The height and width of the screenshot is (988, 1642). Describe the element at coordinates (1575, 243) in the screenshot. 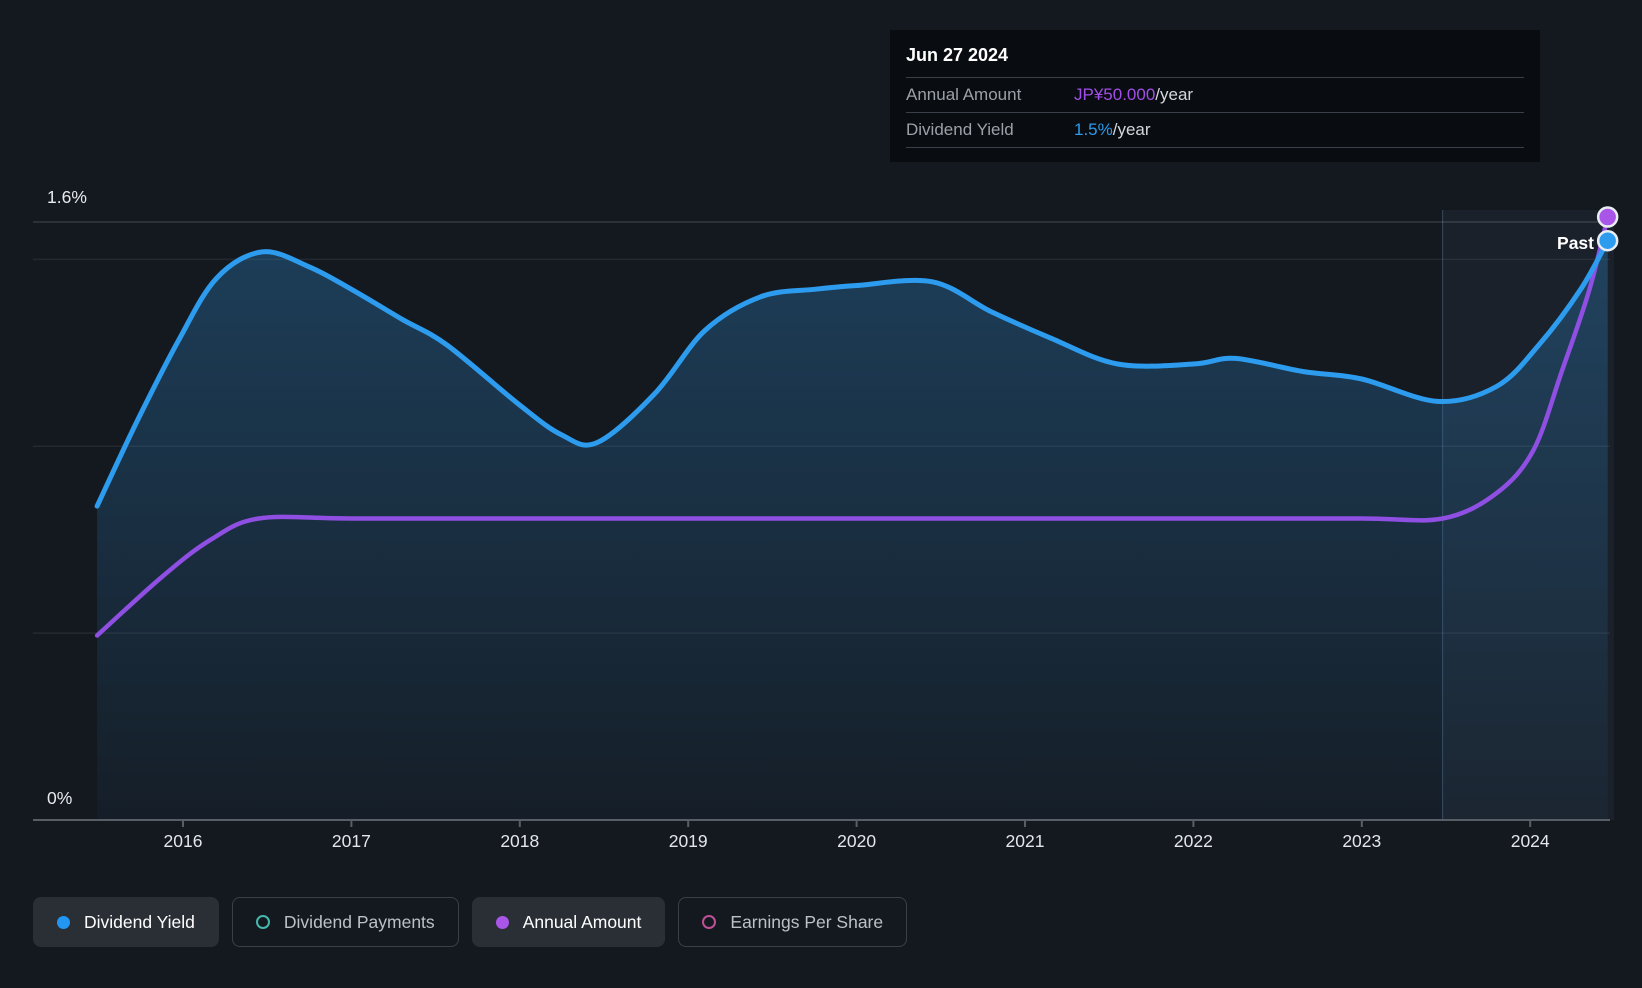

I see `past-region-label: Past` at that location.